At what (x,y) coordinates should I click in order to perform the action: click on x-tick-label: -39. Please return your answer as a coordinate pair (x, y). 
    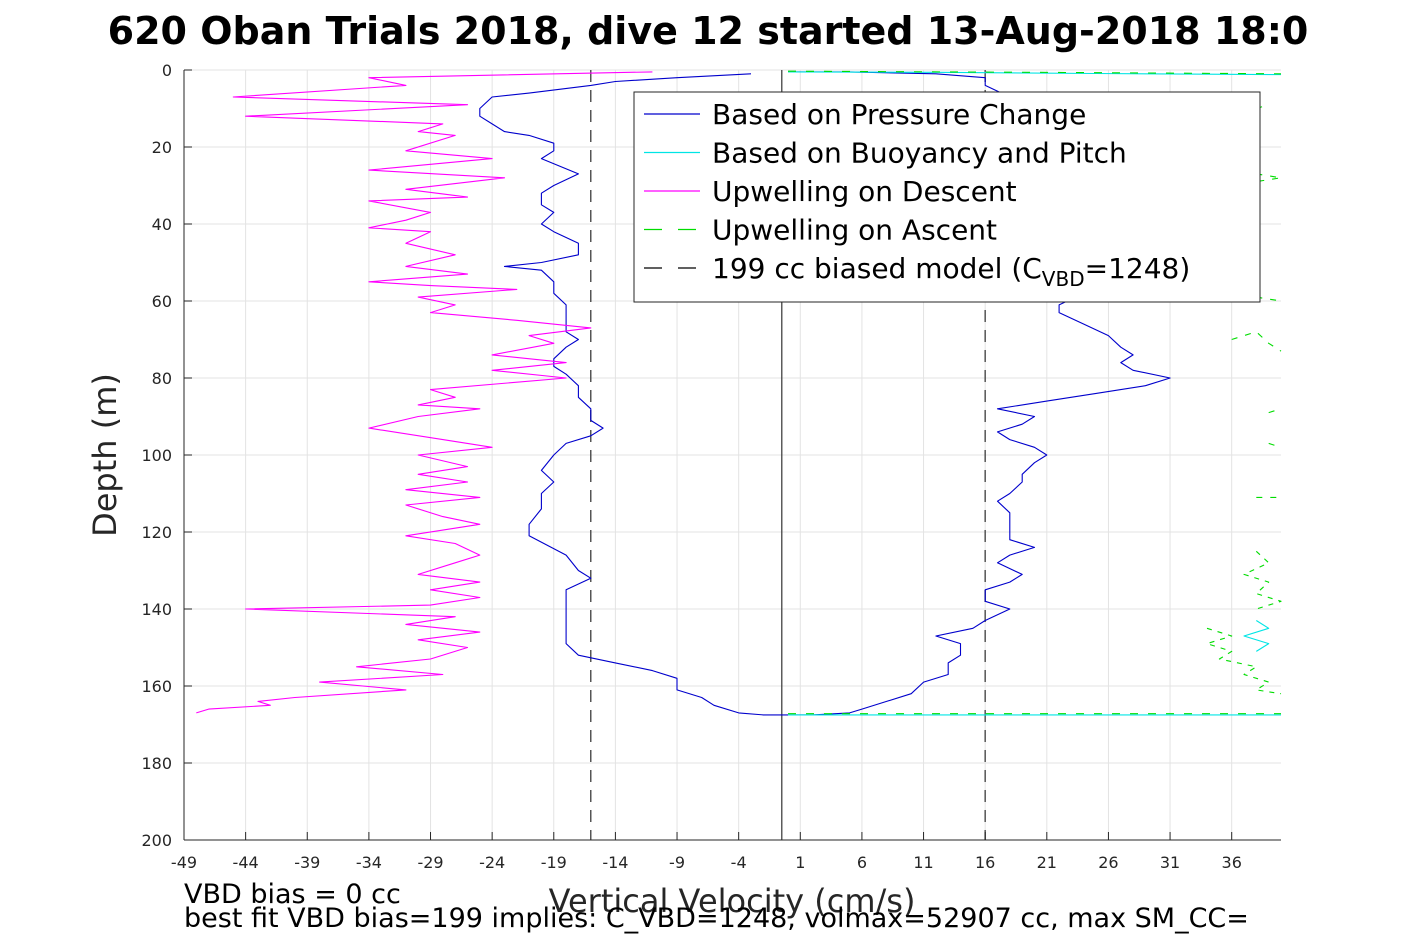
    Looking at the image, I should click on (307, 862).